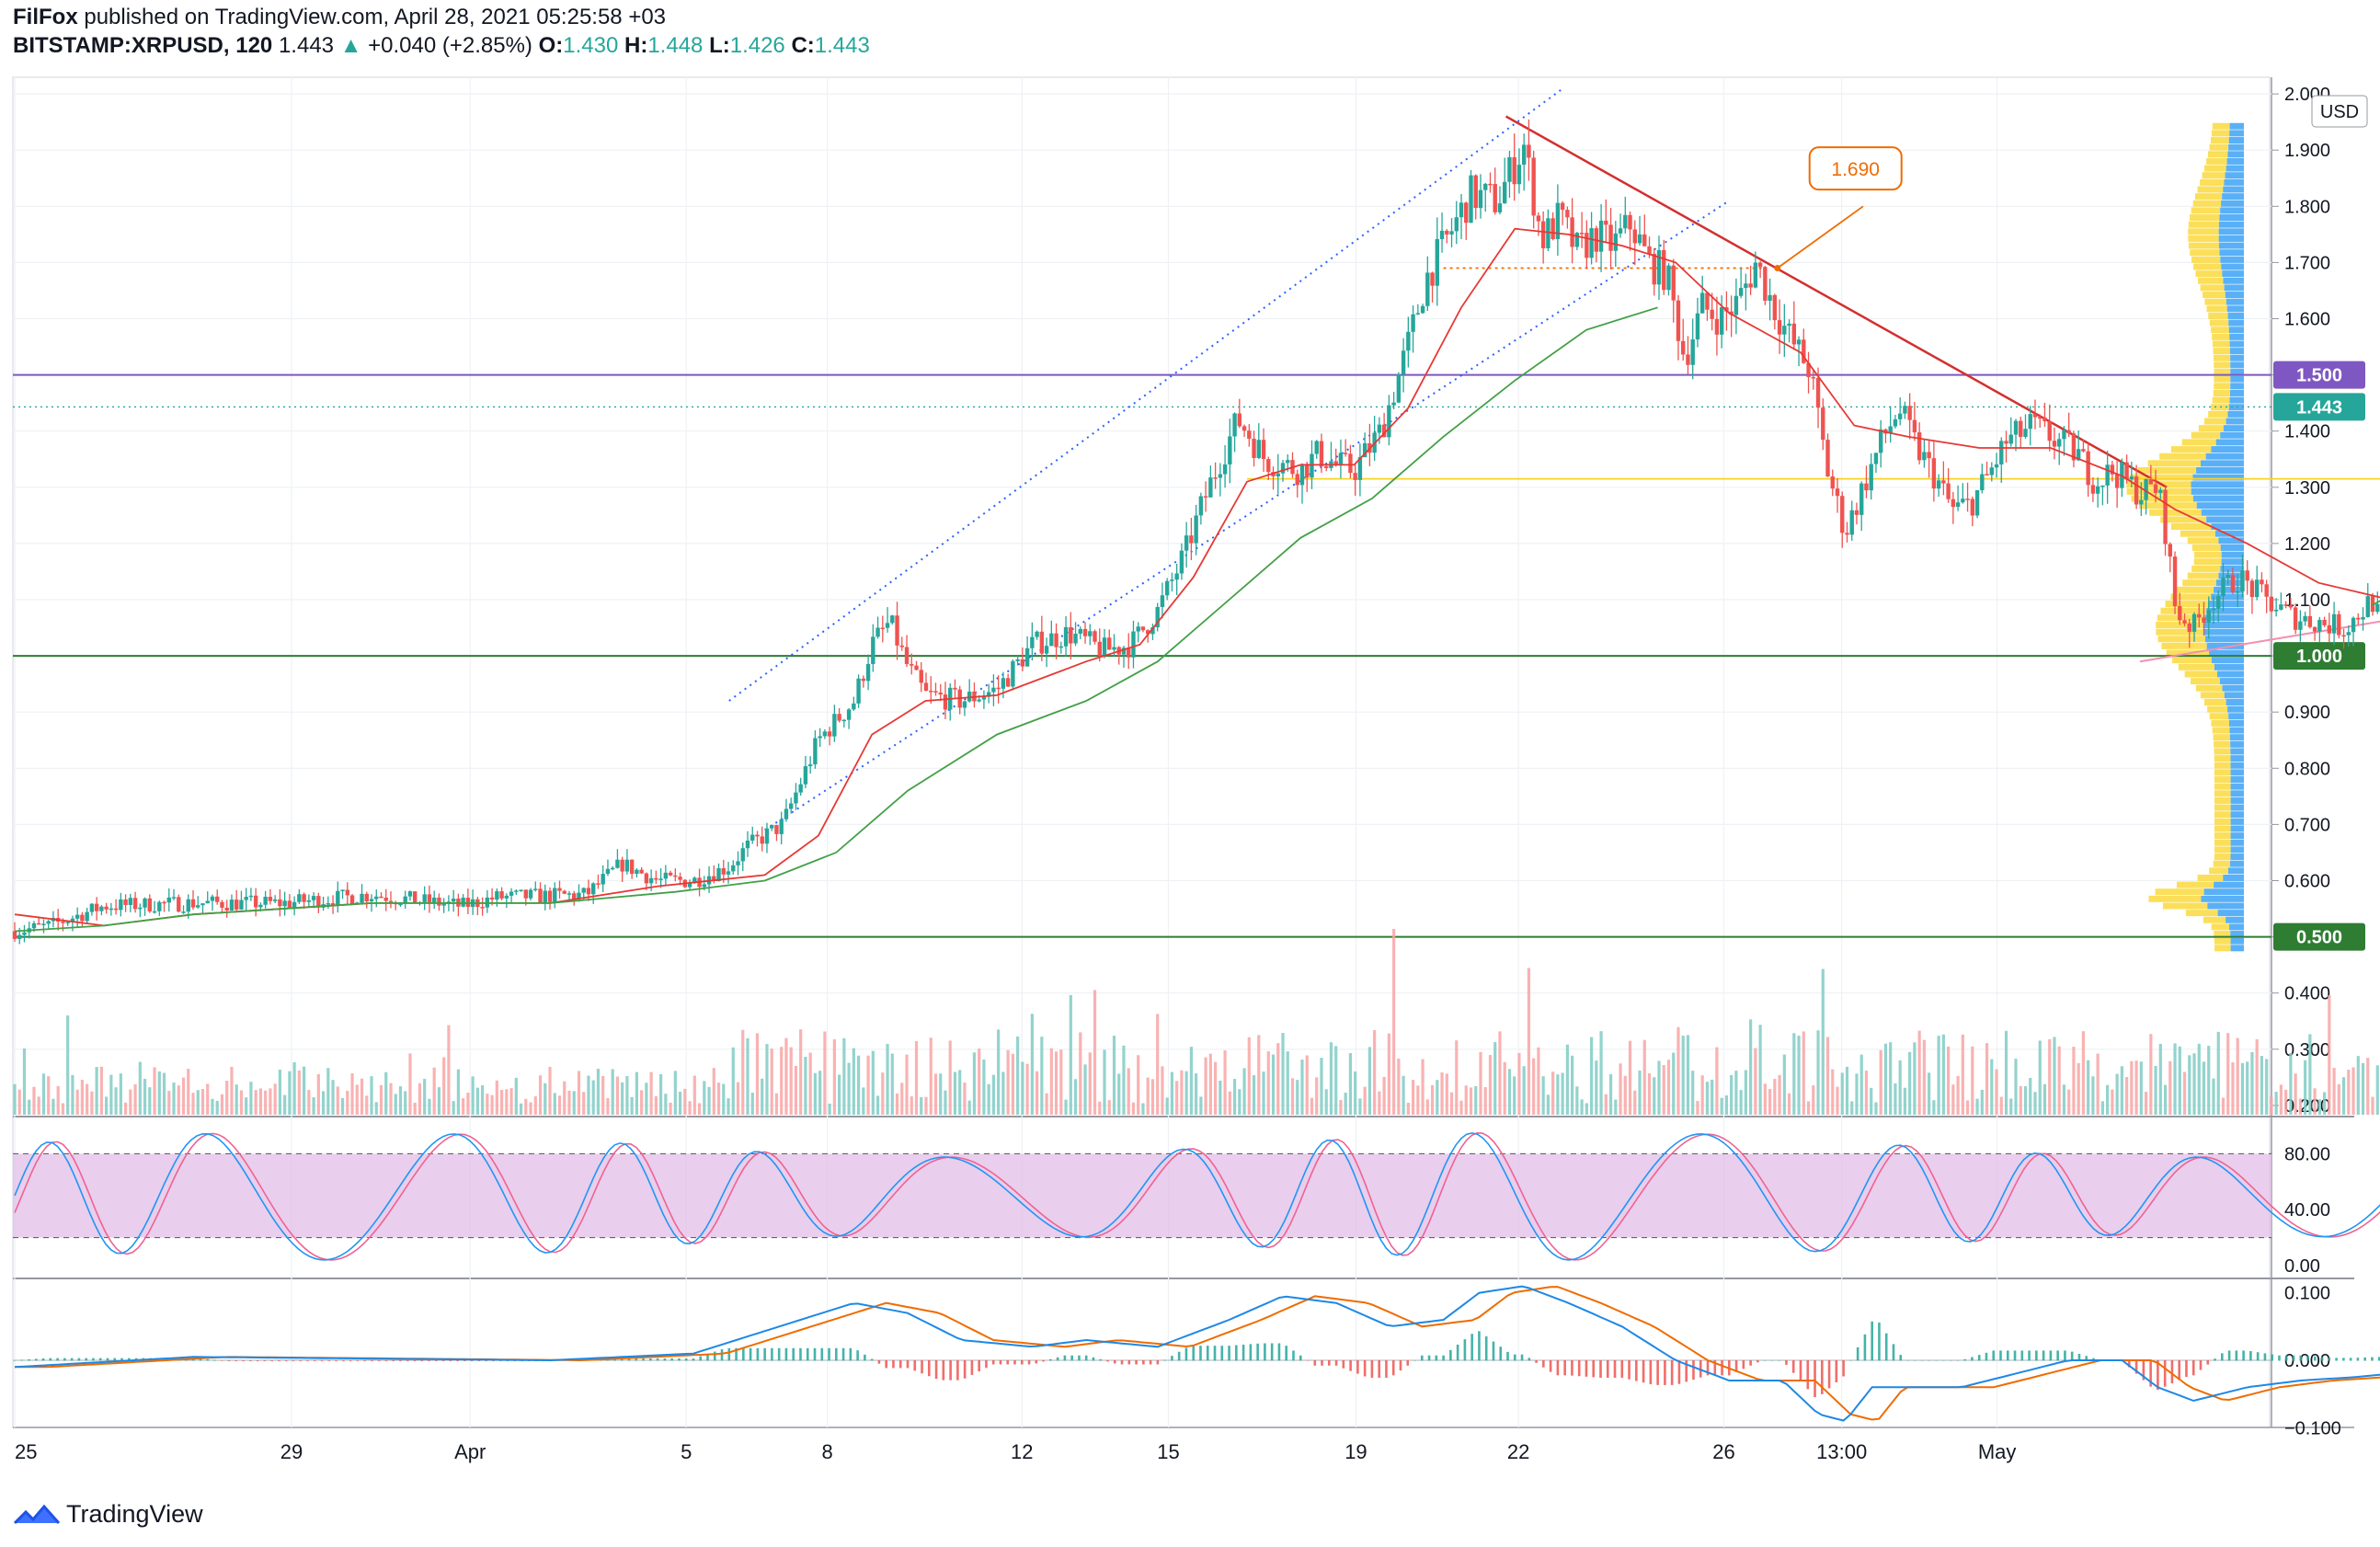 This screenshot has width=2380, height=1547. Describe the element at coordinates (2307, 207) in the screenshot. I see `y-tick-label: 1.800` at that location.